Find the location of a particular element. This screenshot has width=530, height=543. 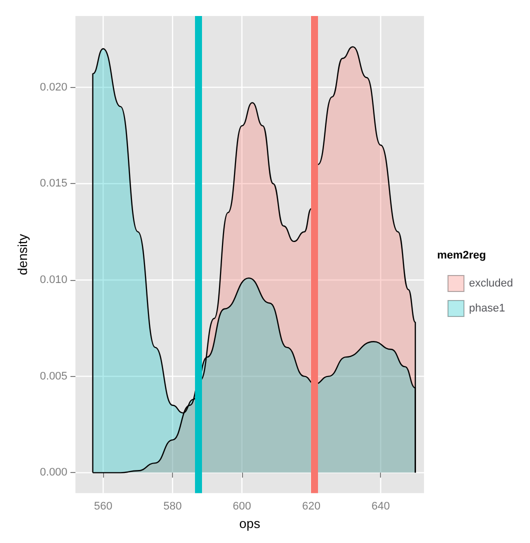

x-tick-label: 600 is located at coordinates (242, 506).